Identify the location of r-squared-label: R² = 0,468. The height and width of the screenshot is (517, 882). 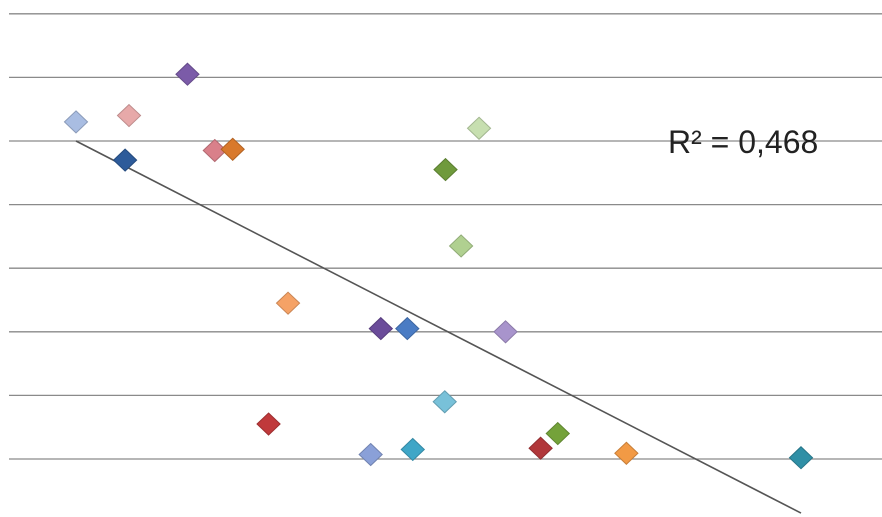
(743, 142).